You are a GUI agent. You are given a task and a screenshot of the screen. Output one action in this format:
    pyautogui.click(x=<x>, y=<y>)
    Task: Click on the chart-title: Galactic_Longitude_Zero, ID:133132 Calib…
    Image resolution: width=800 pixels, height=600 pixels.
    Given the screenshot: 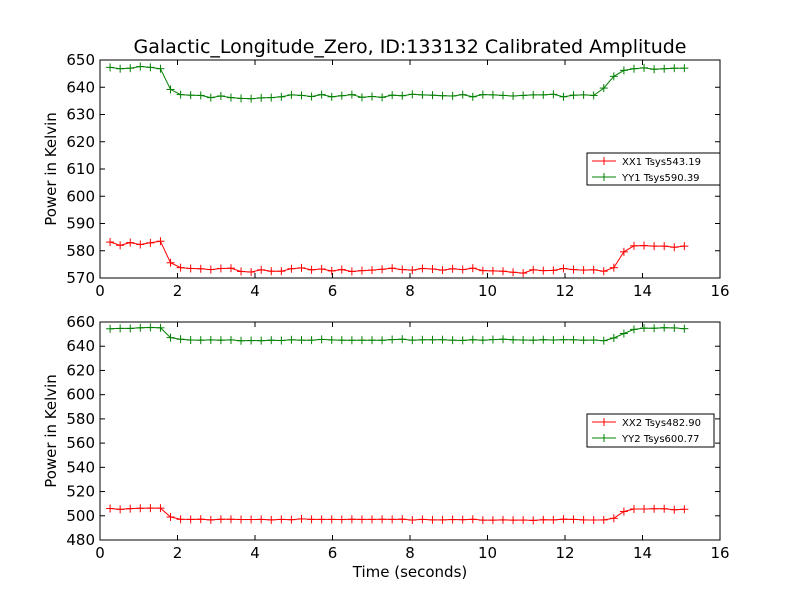 What is the action you would take?
    pyautogui.click(x=409, y=47)
    